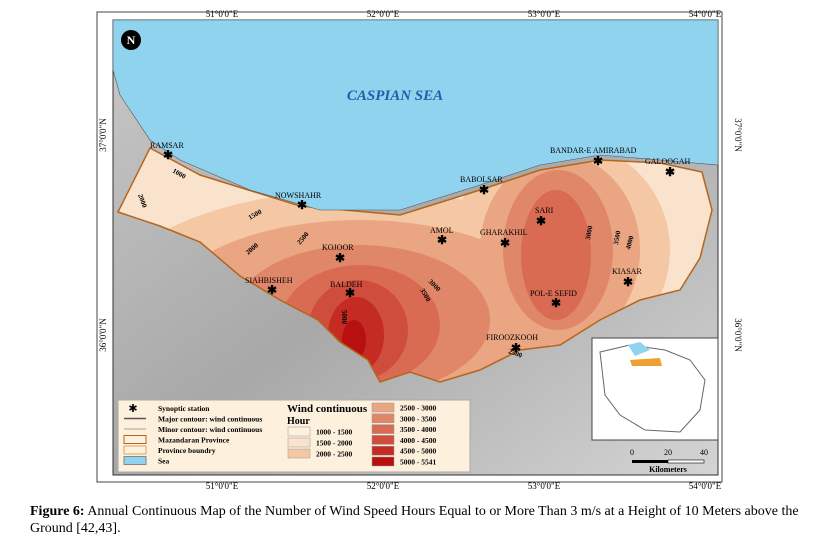  What do you see at coordinates (589, 233) in the screenshot?
I see `contour-label: 3000` at bounding box center [589, 233].